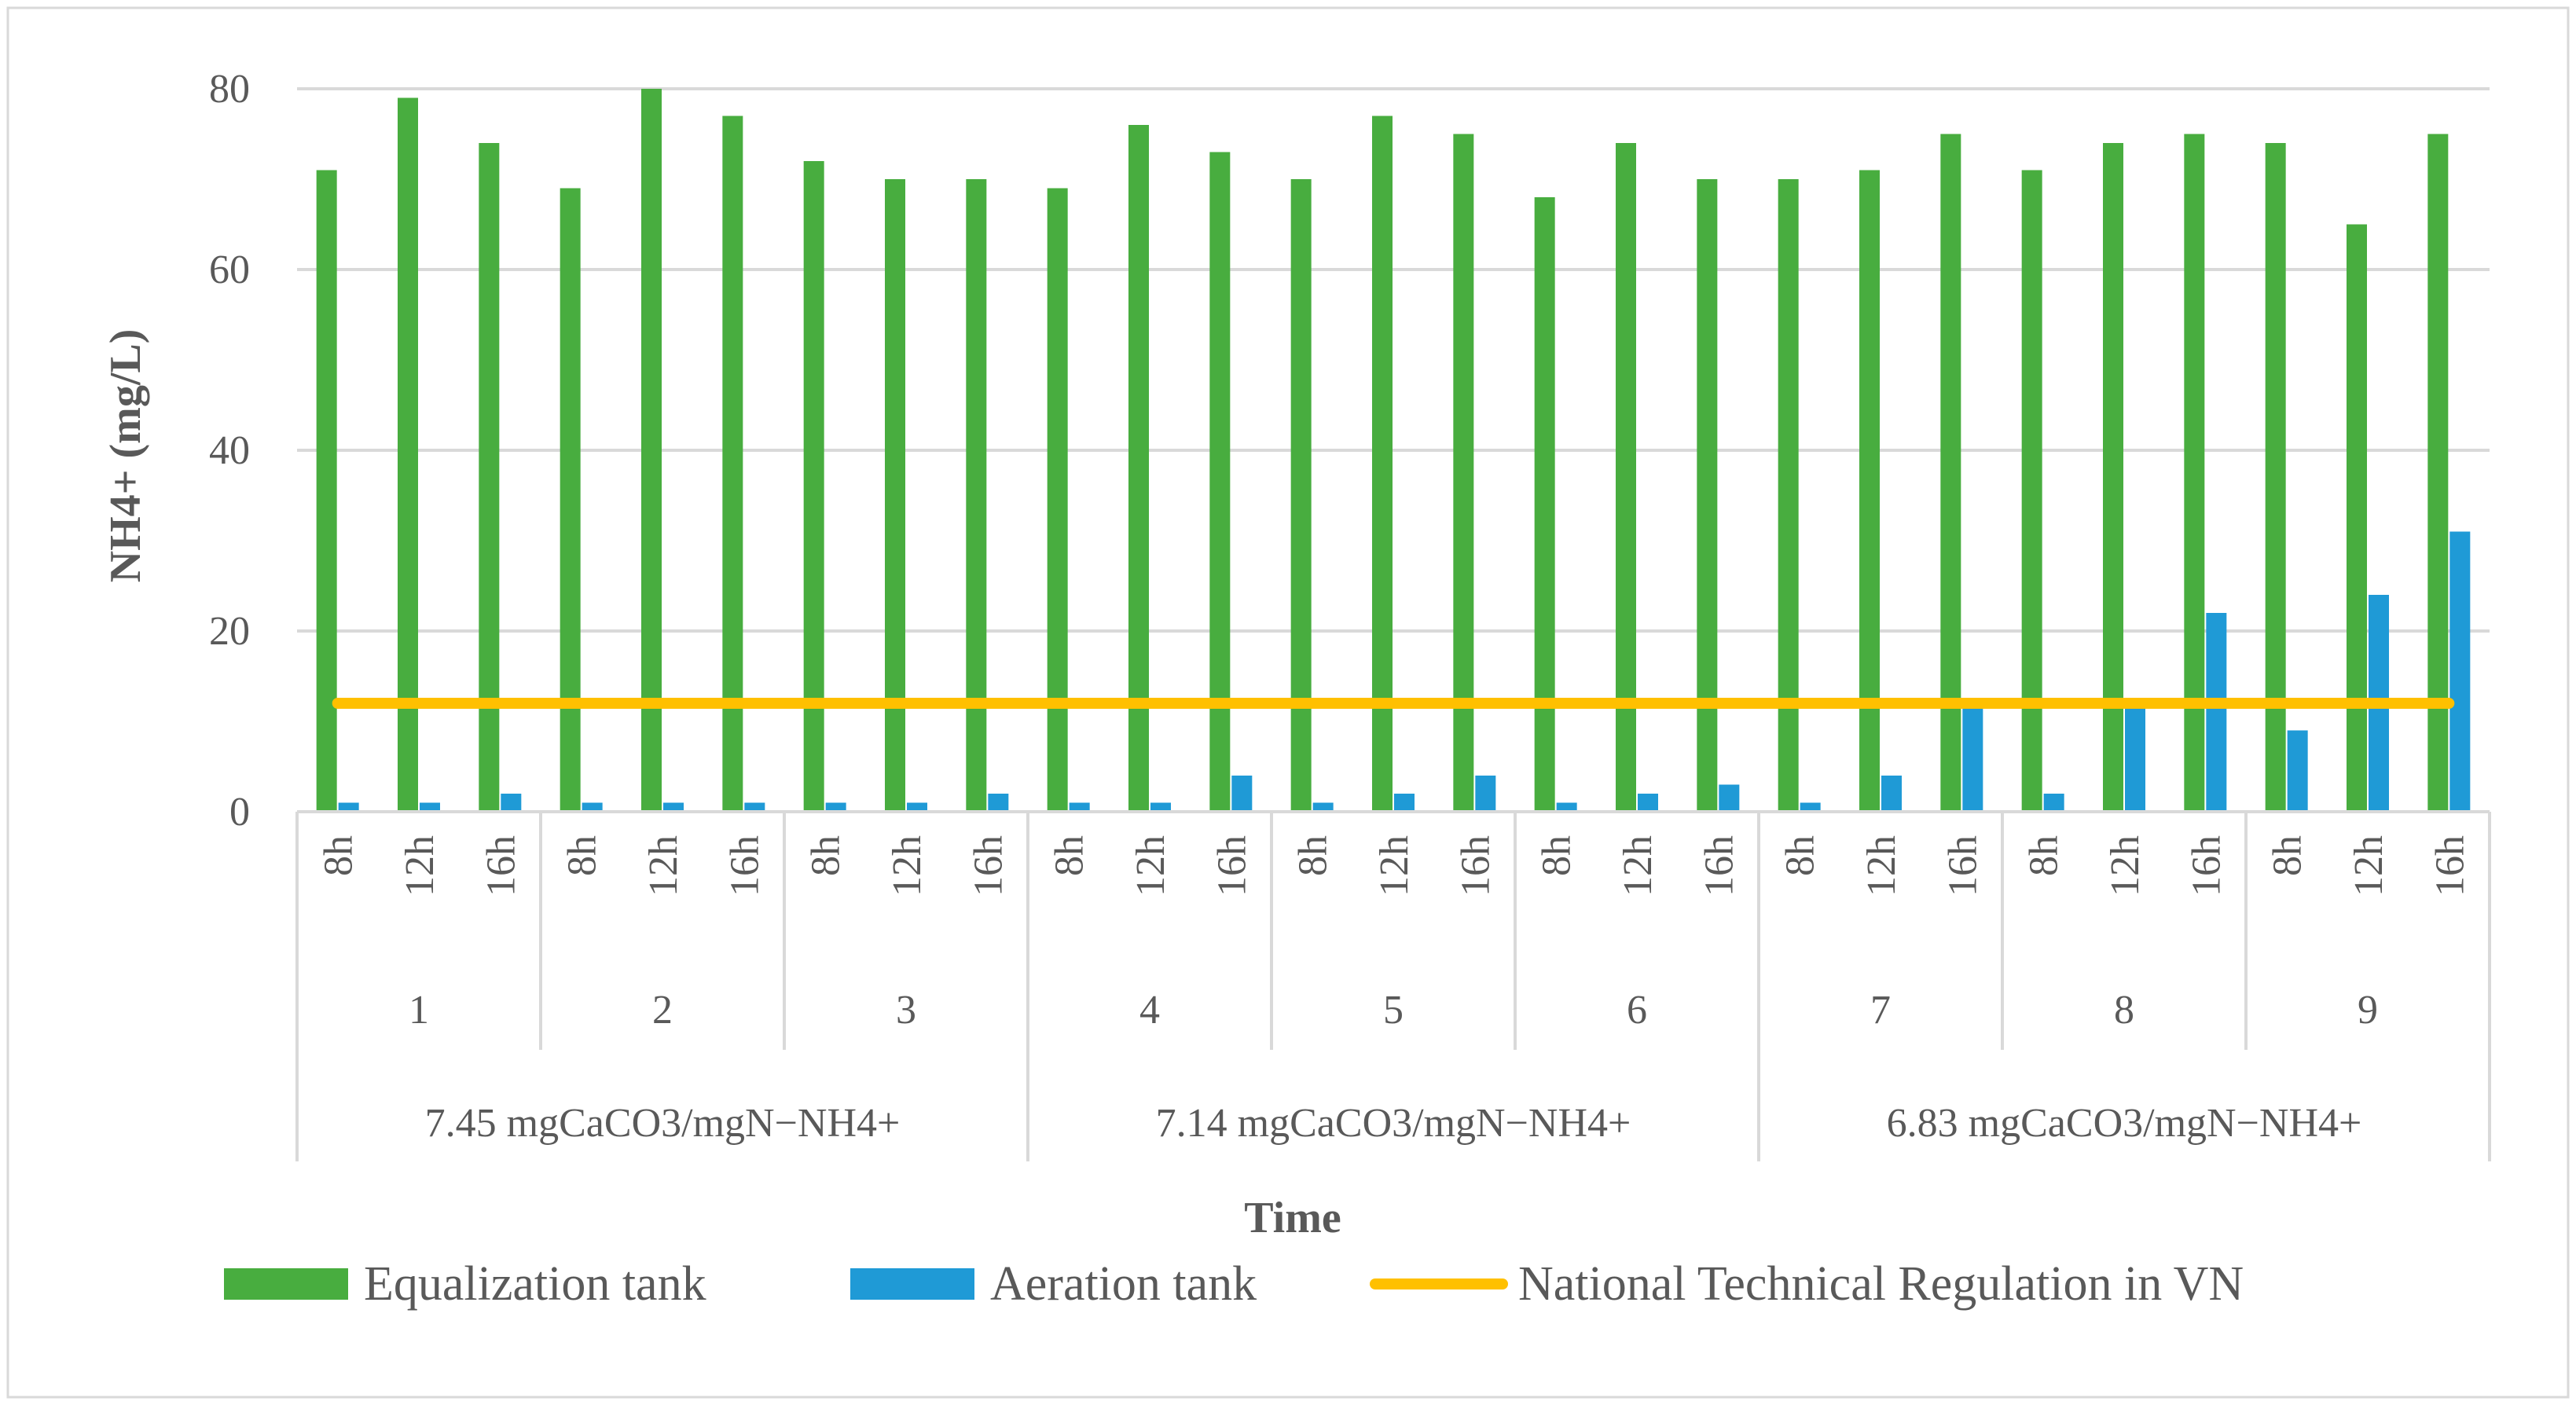 The width and height of the screenshot is (2576, 1405). Describe the element at coordinates (1881, 1010) in the screenshot. I see `day-label: 7` at that location.